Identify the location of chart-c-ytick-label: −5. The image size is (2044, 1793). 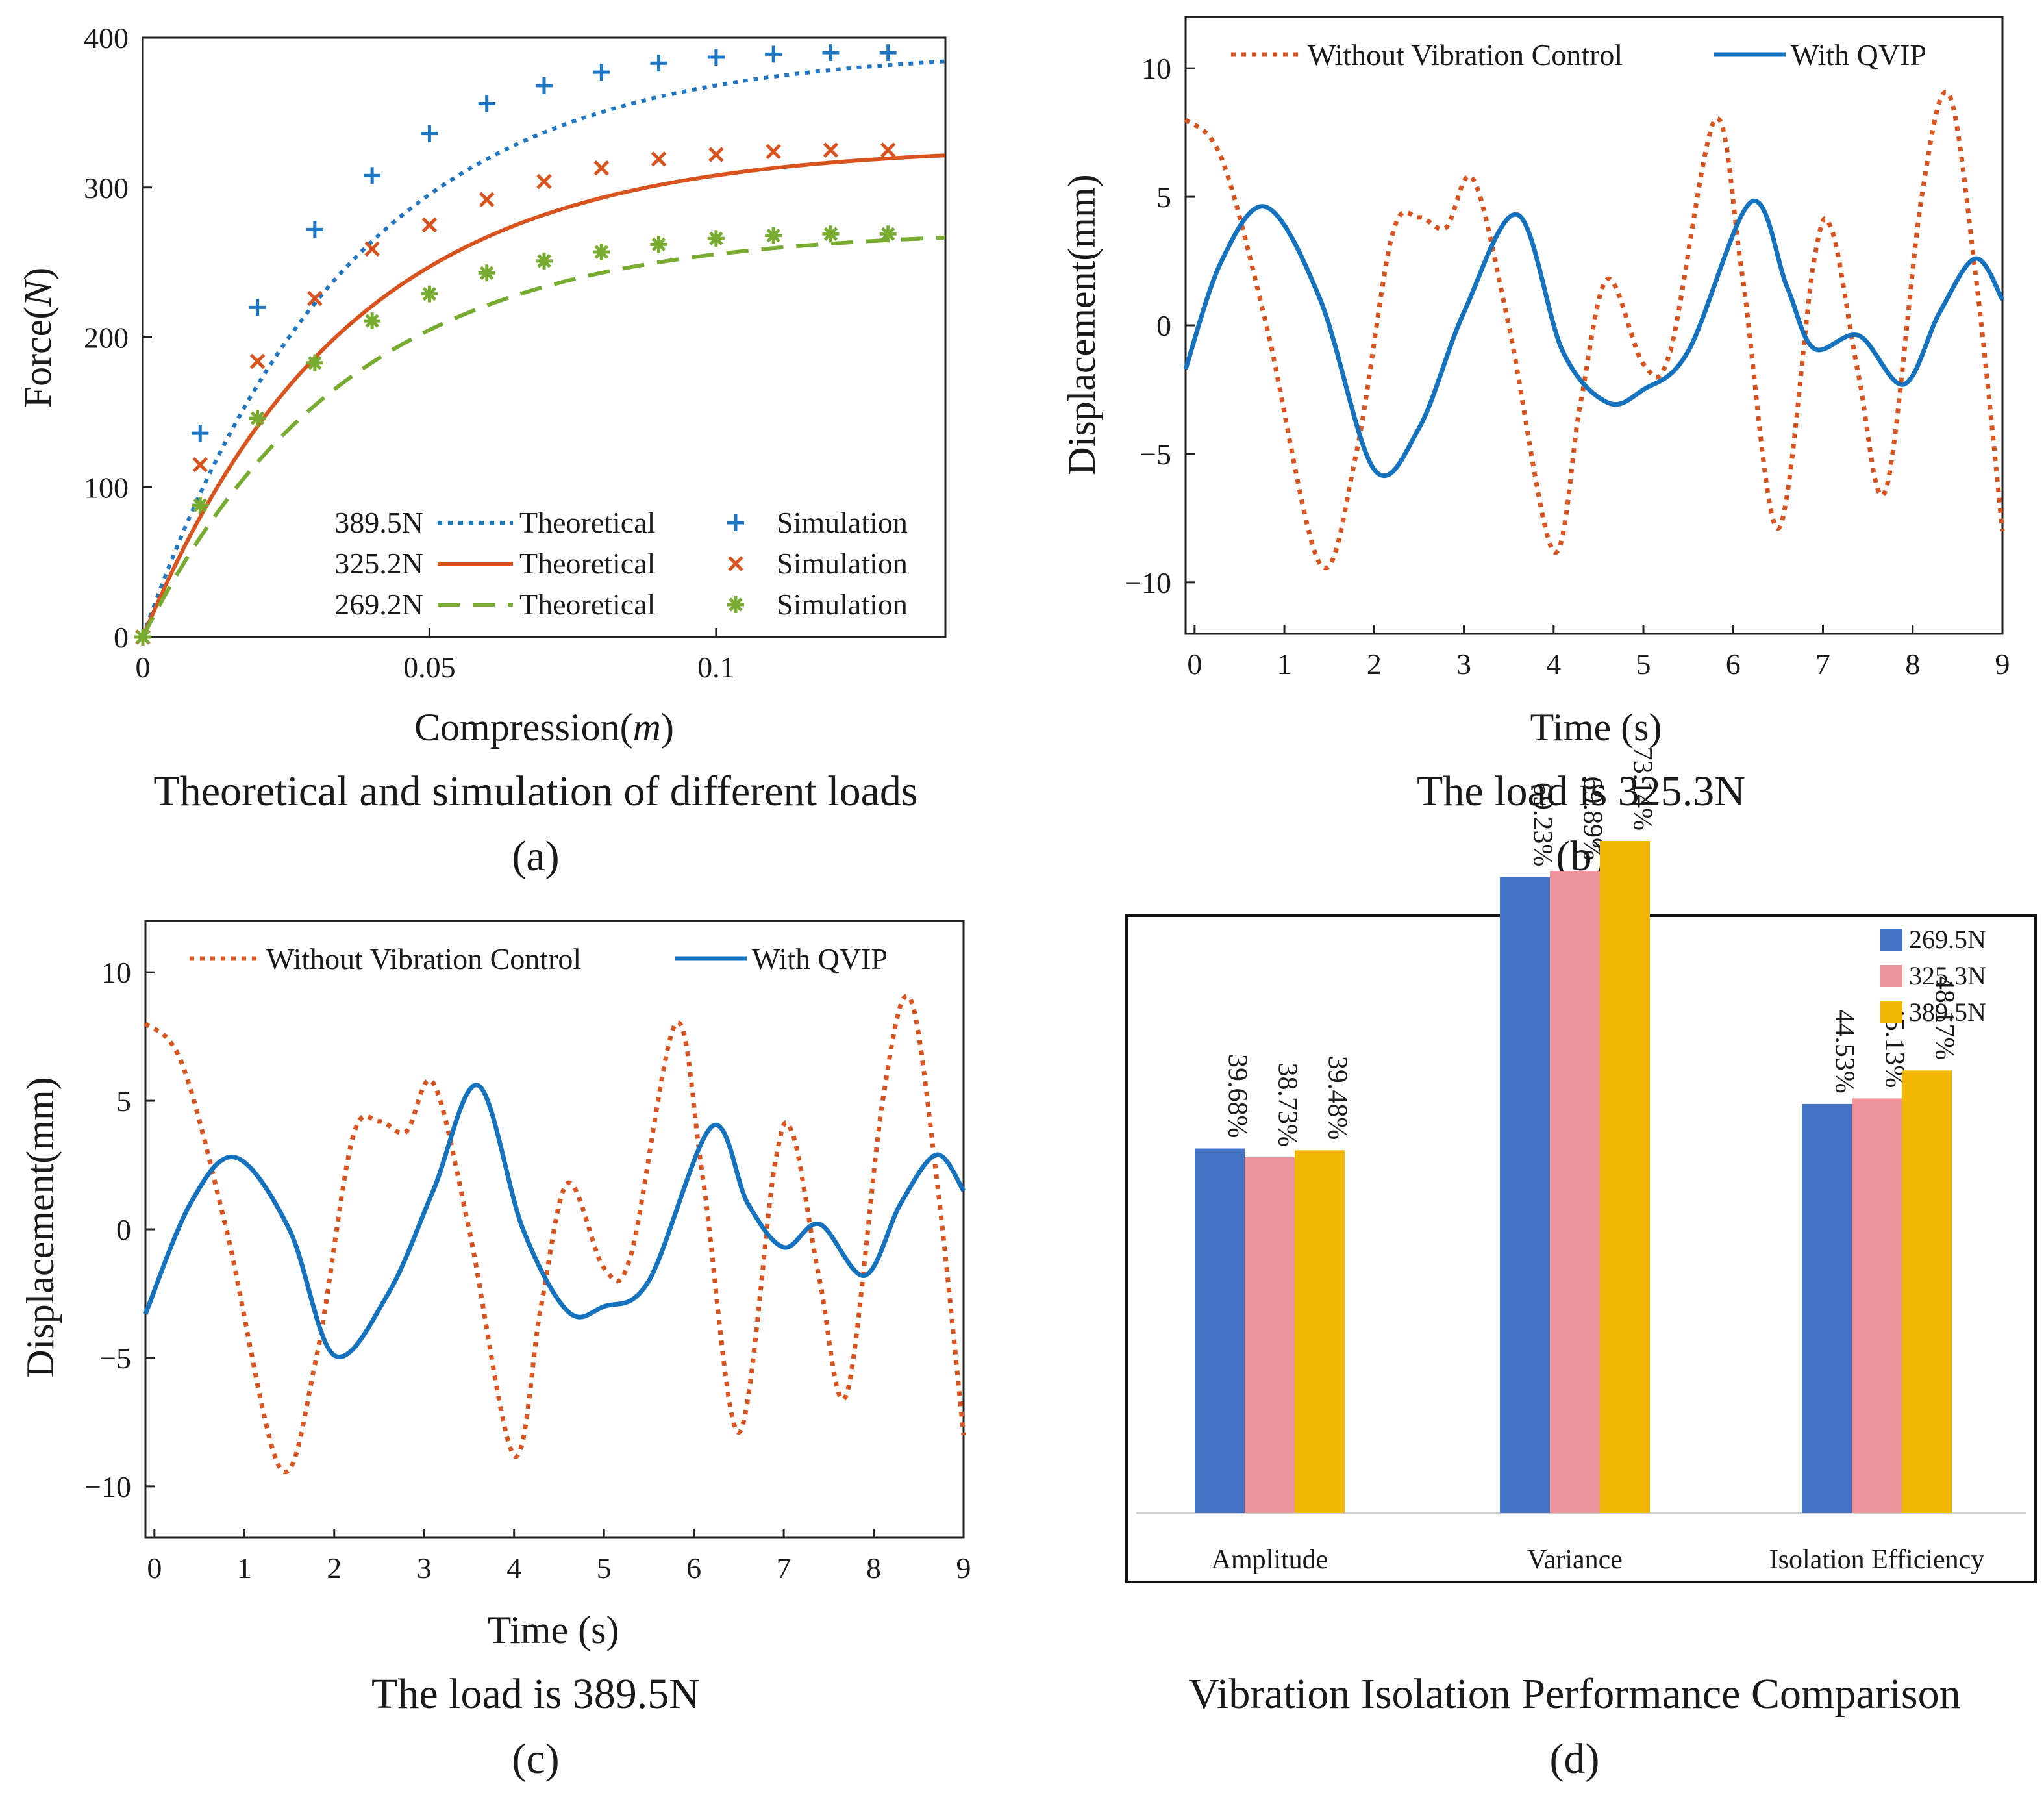
(115, 1358).